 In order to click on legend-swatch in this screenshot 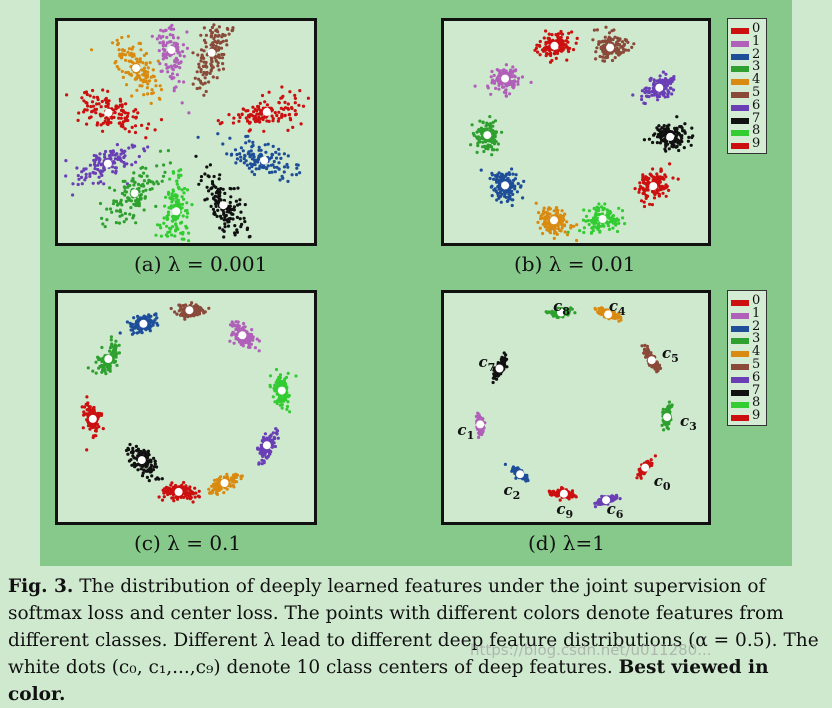, I will do `click(740, 95)`.